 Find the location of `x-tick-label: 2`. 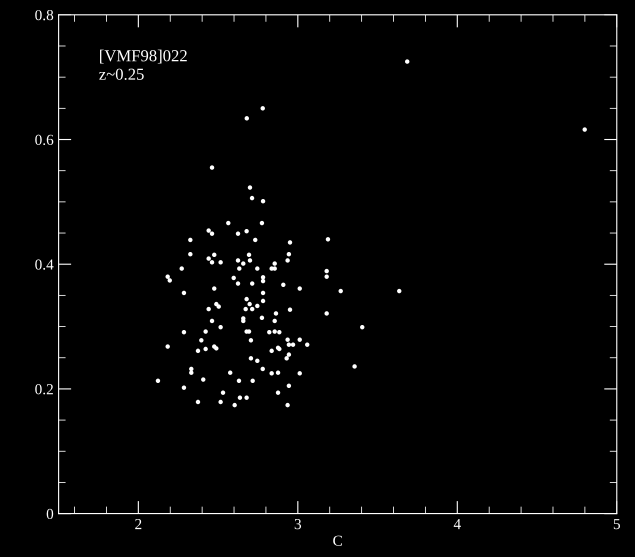

x-tick-label: 2 is located at coordinates (138, 524).